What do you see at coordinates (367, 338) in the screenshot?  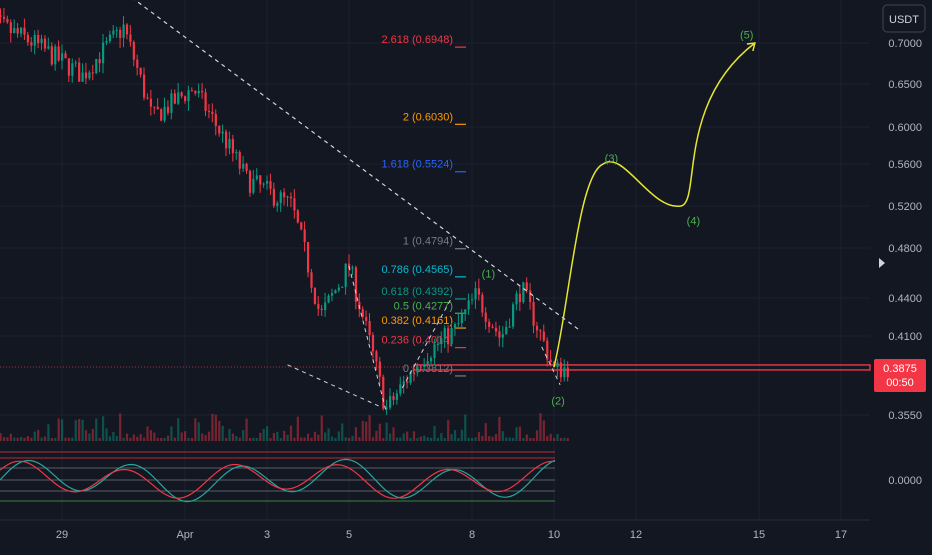 I see `wedge-trendline` at bounding box center [367, 338].